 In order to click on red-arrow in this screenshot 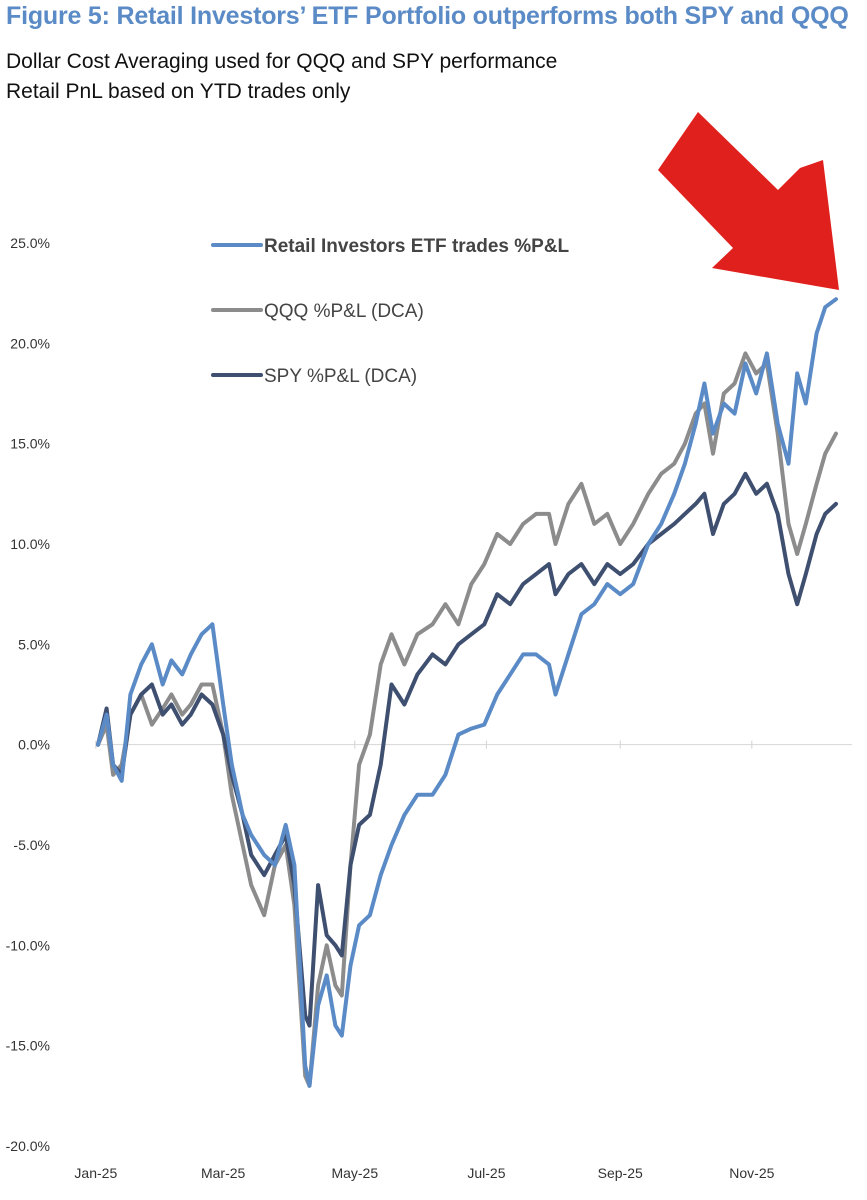, I will do `click(748, 201)`.